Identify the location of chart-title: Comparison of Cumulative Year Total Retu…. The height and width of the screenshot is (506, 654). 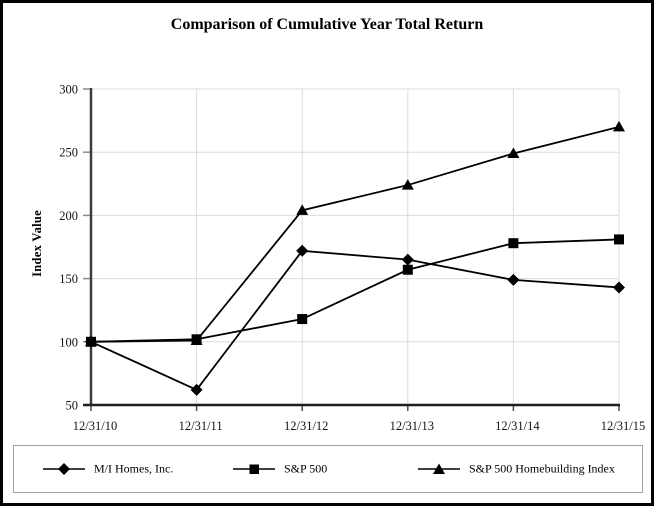
(327, 24).